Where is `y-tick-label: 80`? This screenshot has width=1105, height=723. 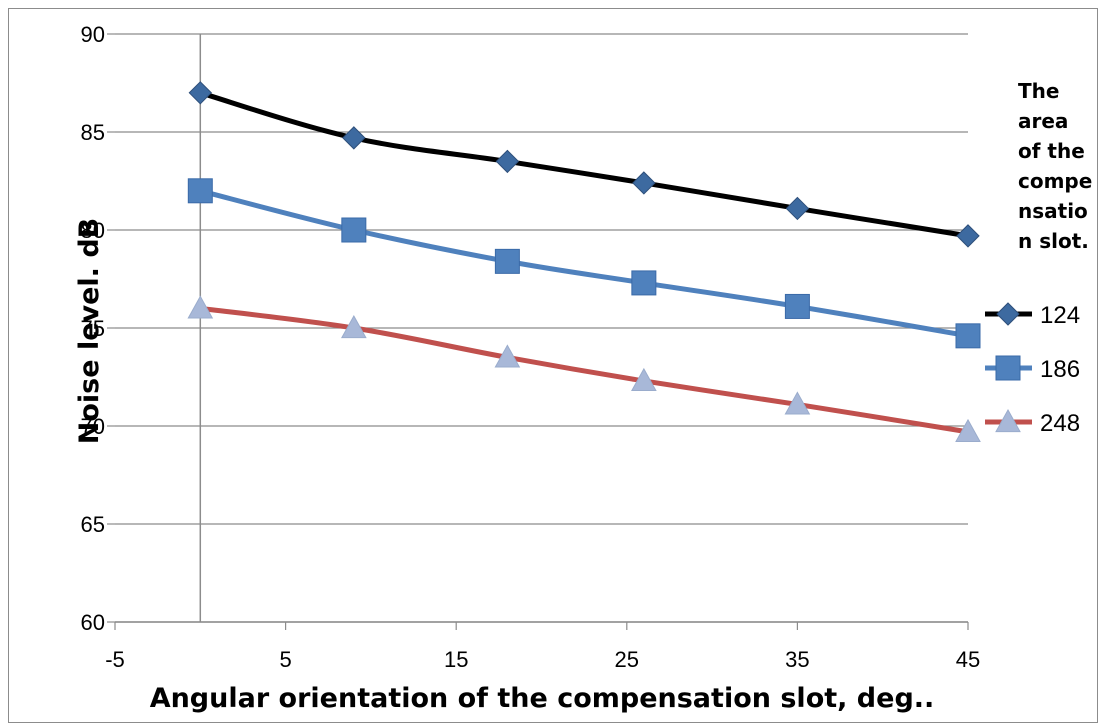 y-tick-label: 80 is located at coordinates (93, 230).